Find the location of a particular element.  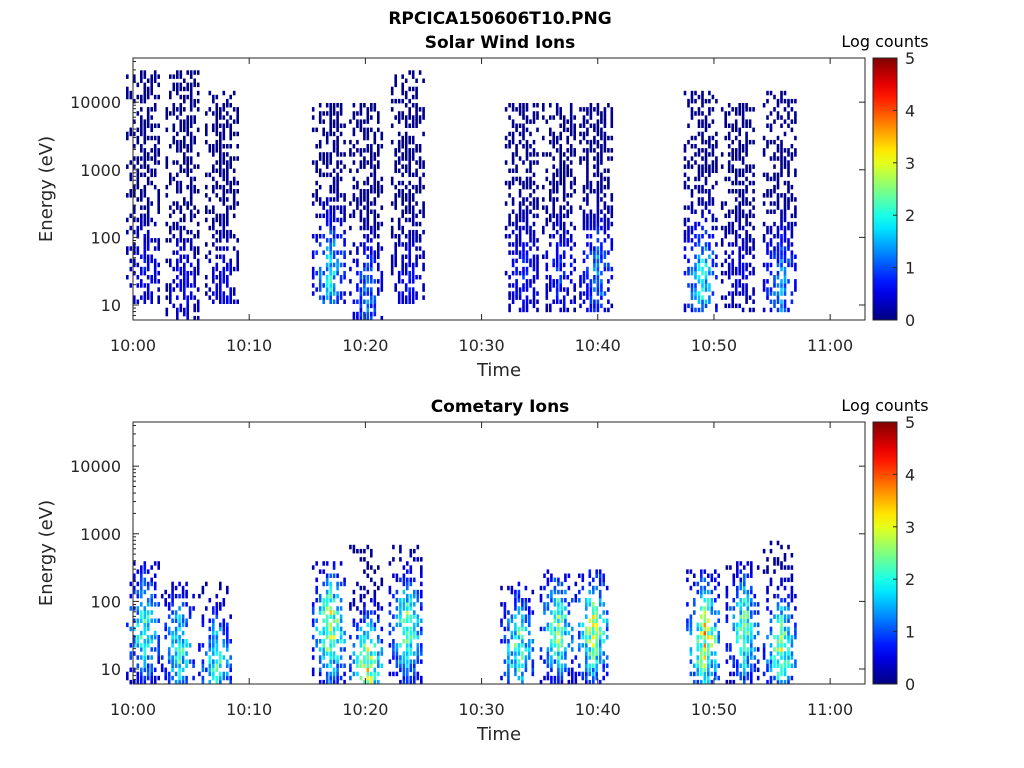

x-tick-label: 11:00 is located at coordinates (830, 709).